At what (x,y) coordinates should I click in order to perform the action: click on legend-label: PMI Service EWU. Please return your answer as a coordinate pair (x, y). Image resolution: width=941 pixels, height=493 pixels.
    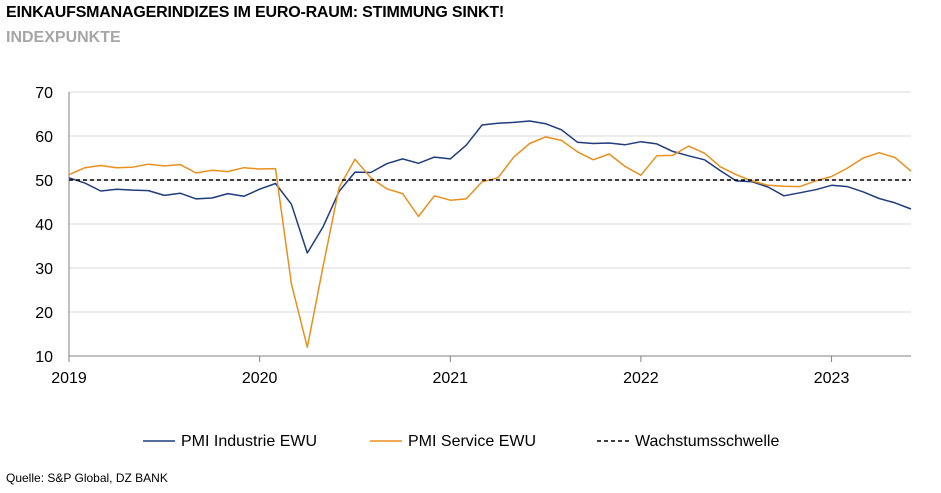
    Looking at the image, I should click on (472, 441).